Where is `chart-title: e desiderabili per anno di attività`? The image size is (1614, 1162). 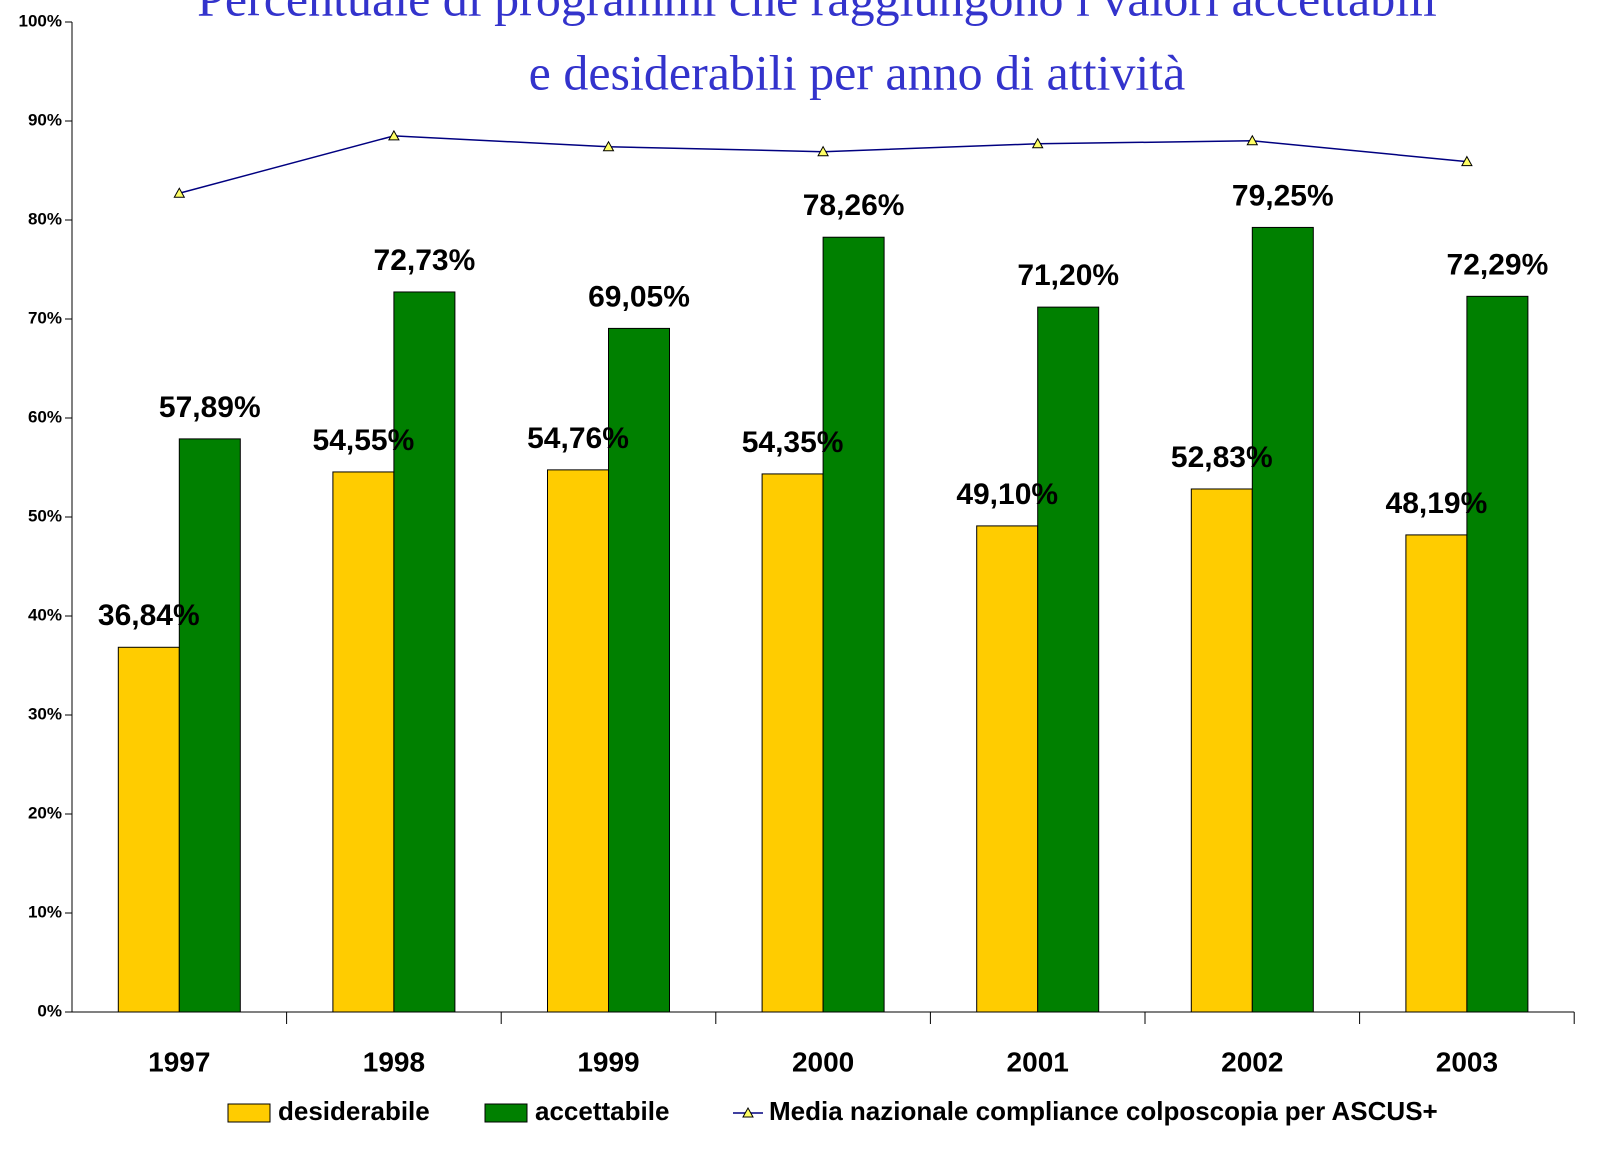 chart-title: e desiderabili per anno di attività is located at coordinates (857, 72).